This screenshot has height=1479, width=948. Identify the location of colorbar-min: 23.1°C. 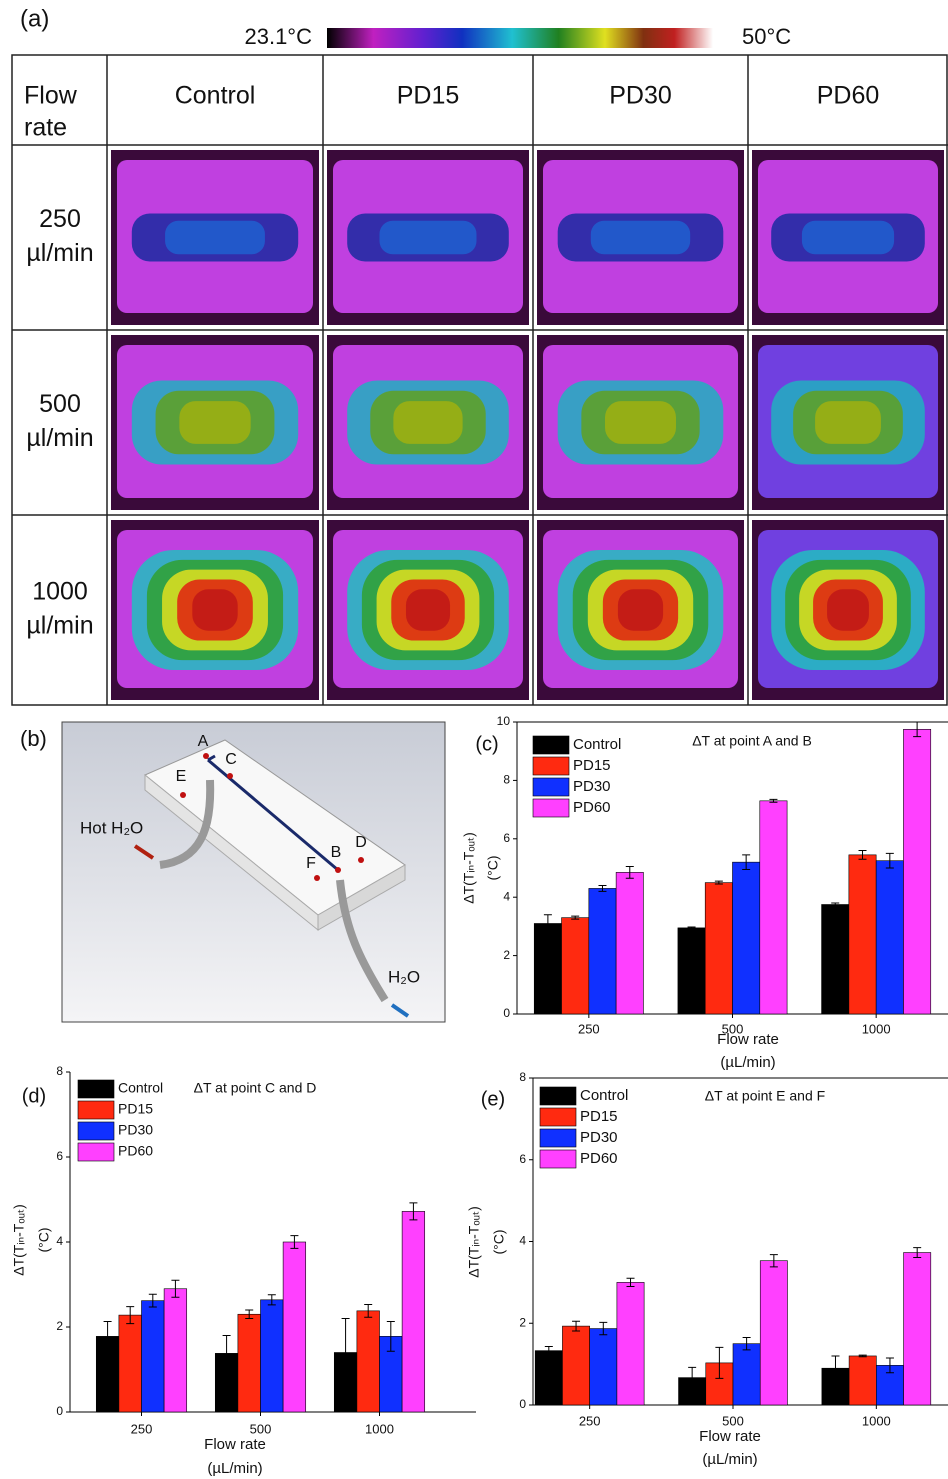
(278, 36).